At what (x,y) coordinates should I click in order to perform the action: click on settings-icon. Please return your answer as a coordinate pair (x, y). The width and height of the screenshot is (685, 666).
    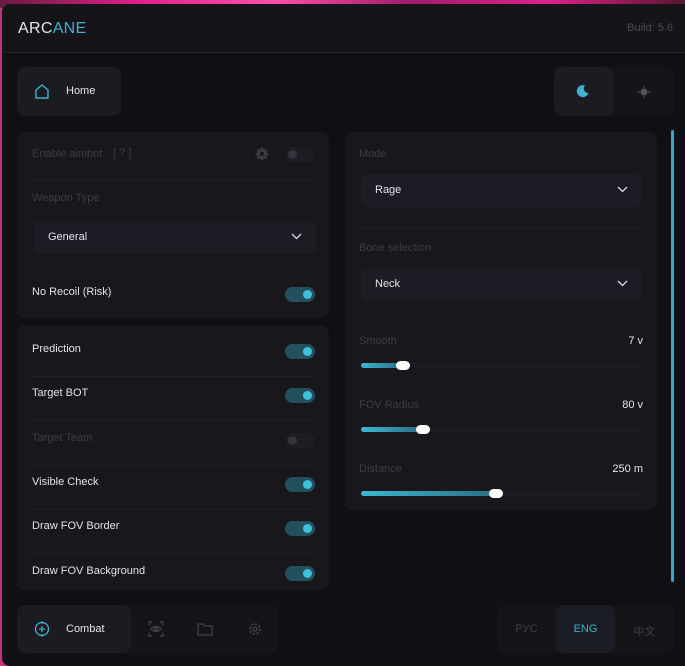
    Looking at the image, I should click on (255, 629).